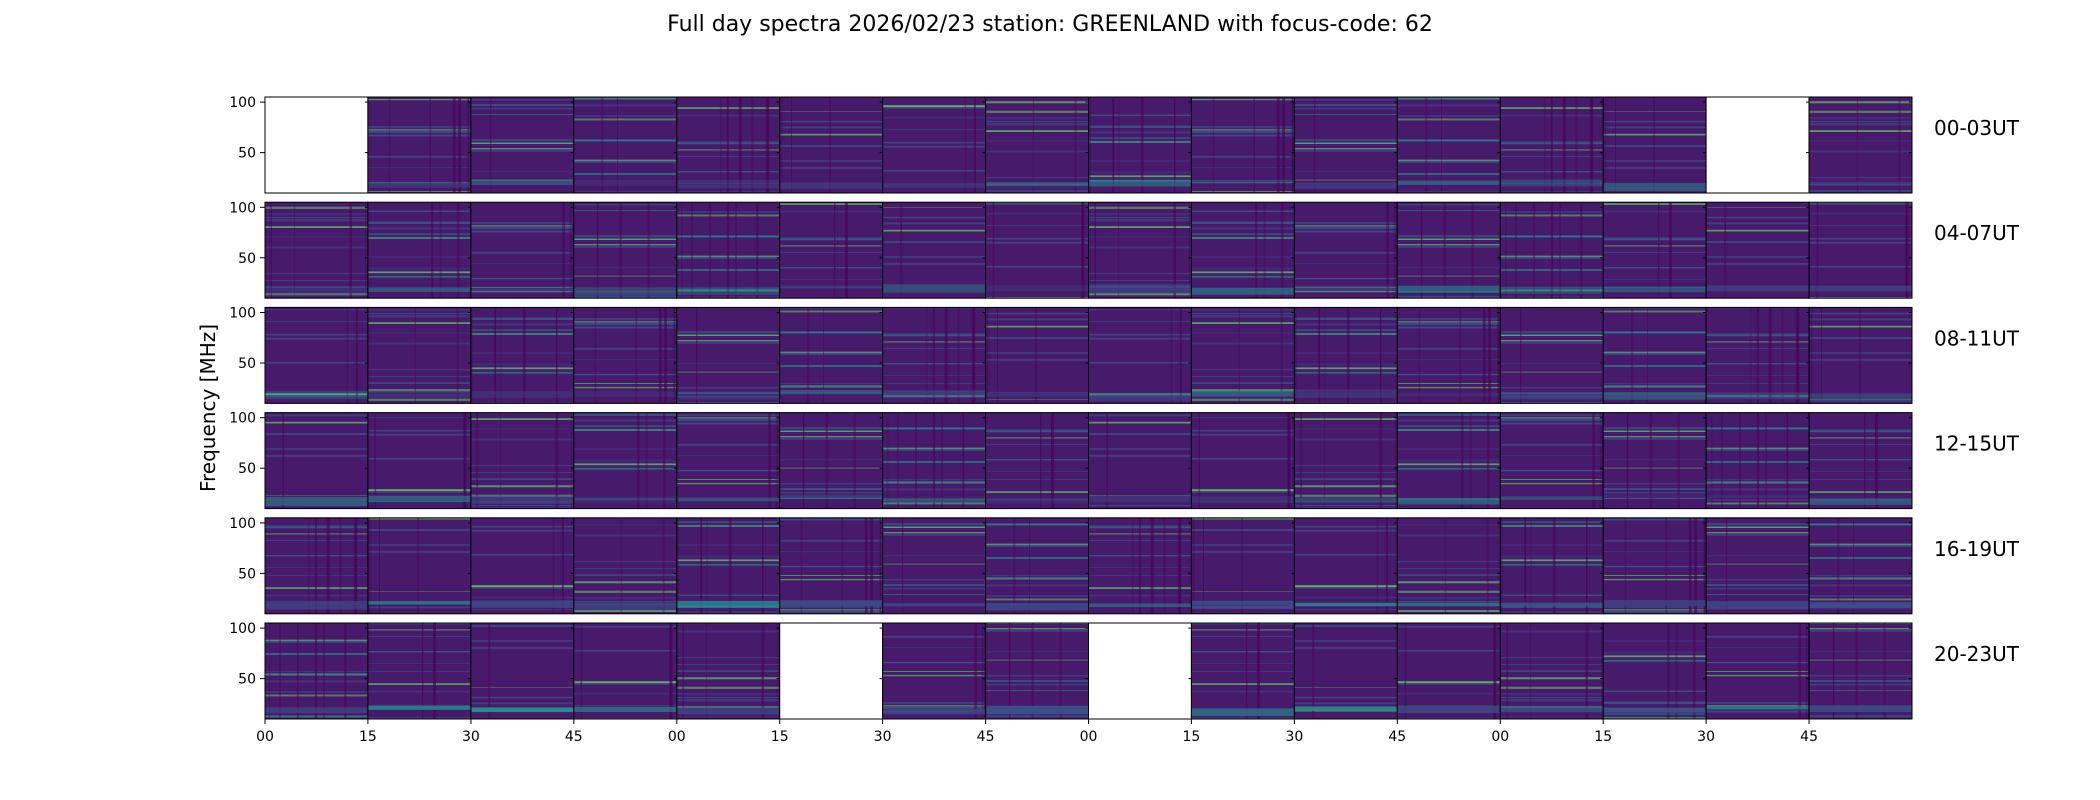  What do you see at coordinates (208, 408) in the screenshot?
I see `y-axis-label: Frequency [MHz]` at bounding box center [208, 408].